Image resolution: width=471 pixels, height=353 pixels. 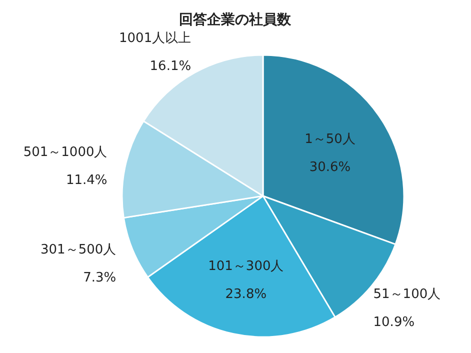 What do you see at coordinates (155, 38) in the screenshot?
I see `slice-label: 1001人以上` at bounding box center [155, 38].